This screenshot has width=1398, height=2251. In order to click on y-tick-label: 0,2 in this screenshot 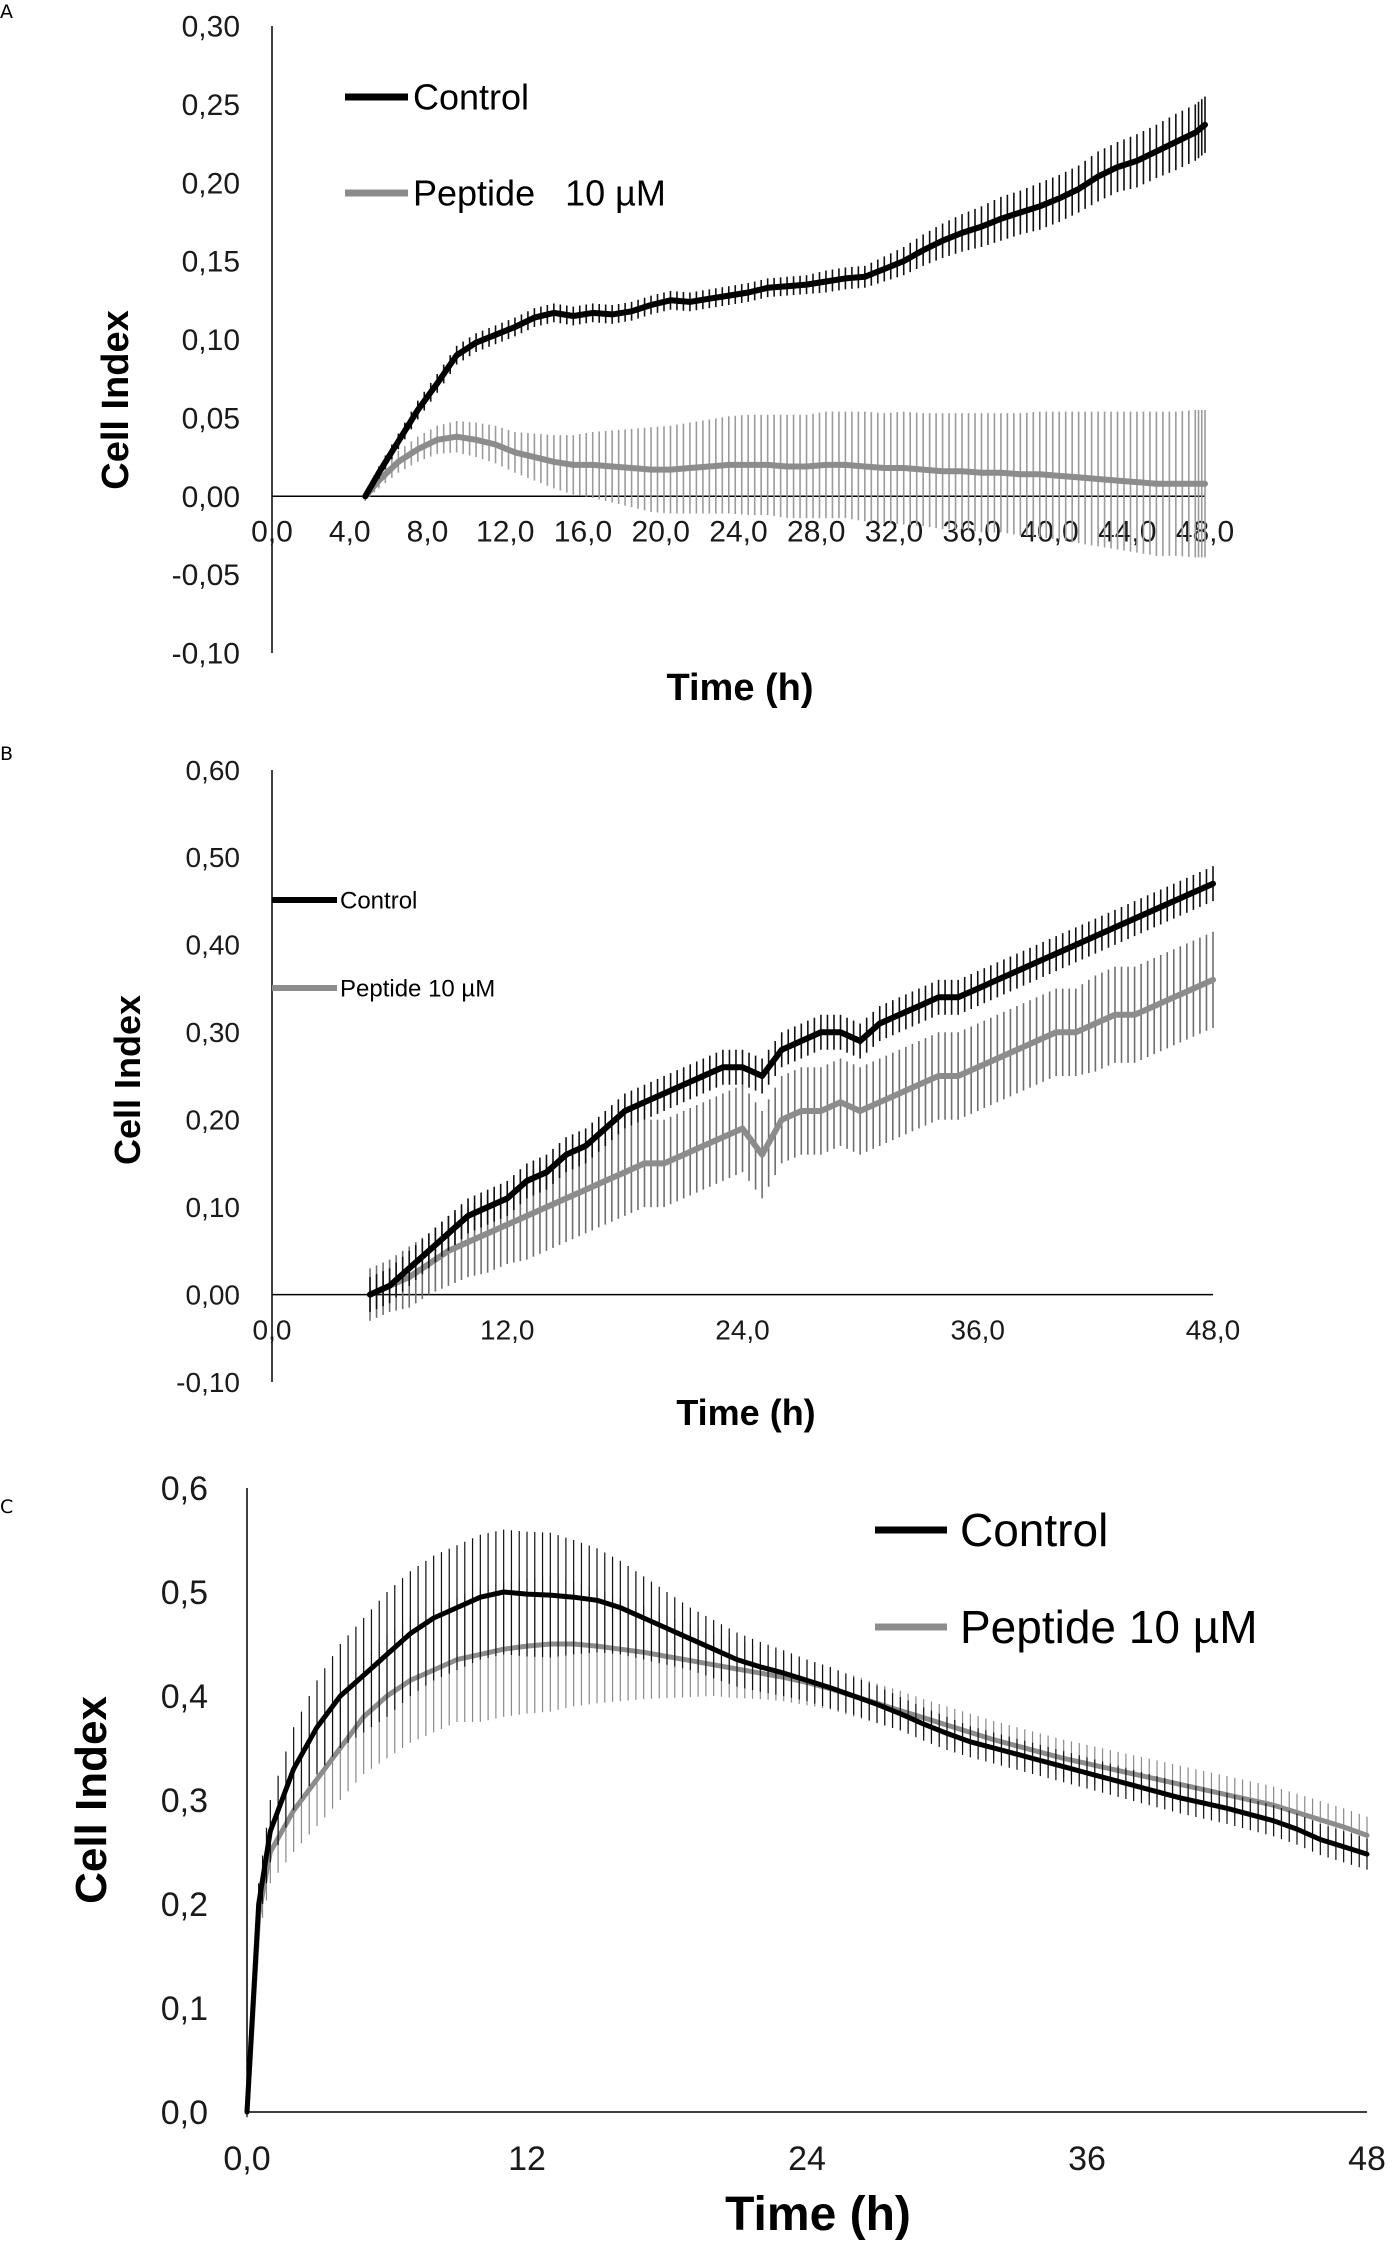, I will do `click(184, 1905)`.